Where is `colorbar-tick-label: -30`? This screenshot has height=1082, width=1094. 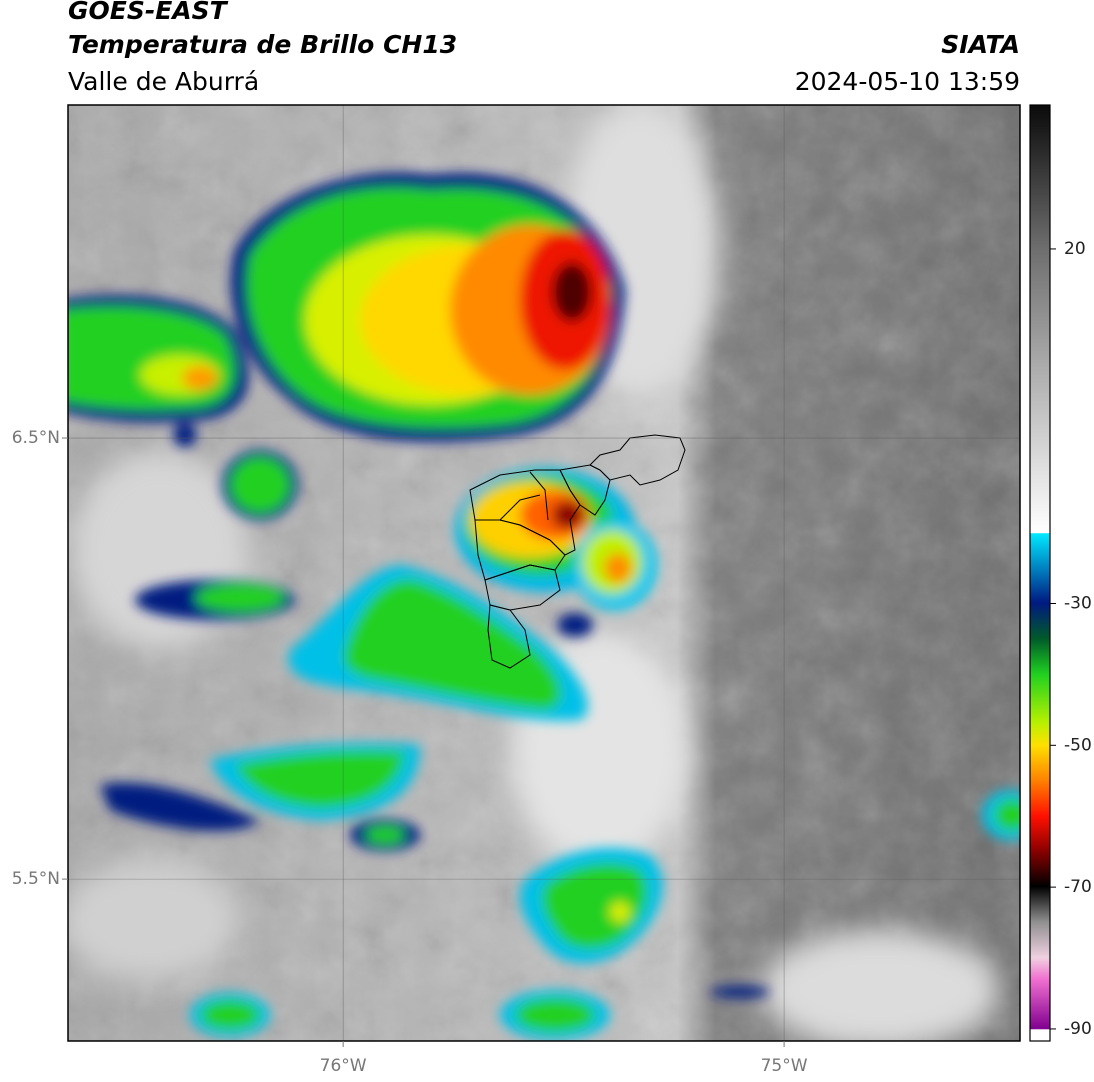
colorbar-tick-label: -30 is located at coordinates (1078, 603).